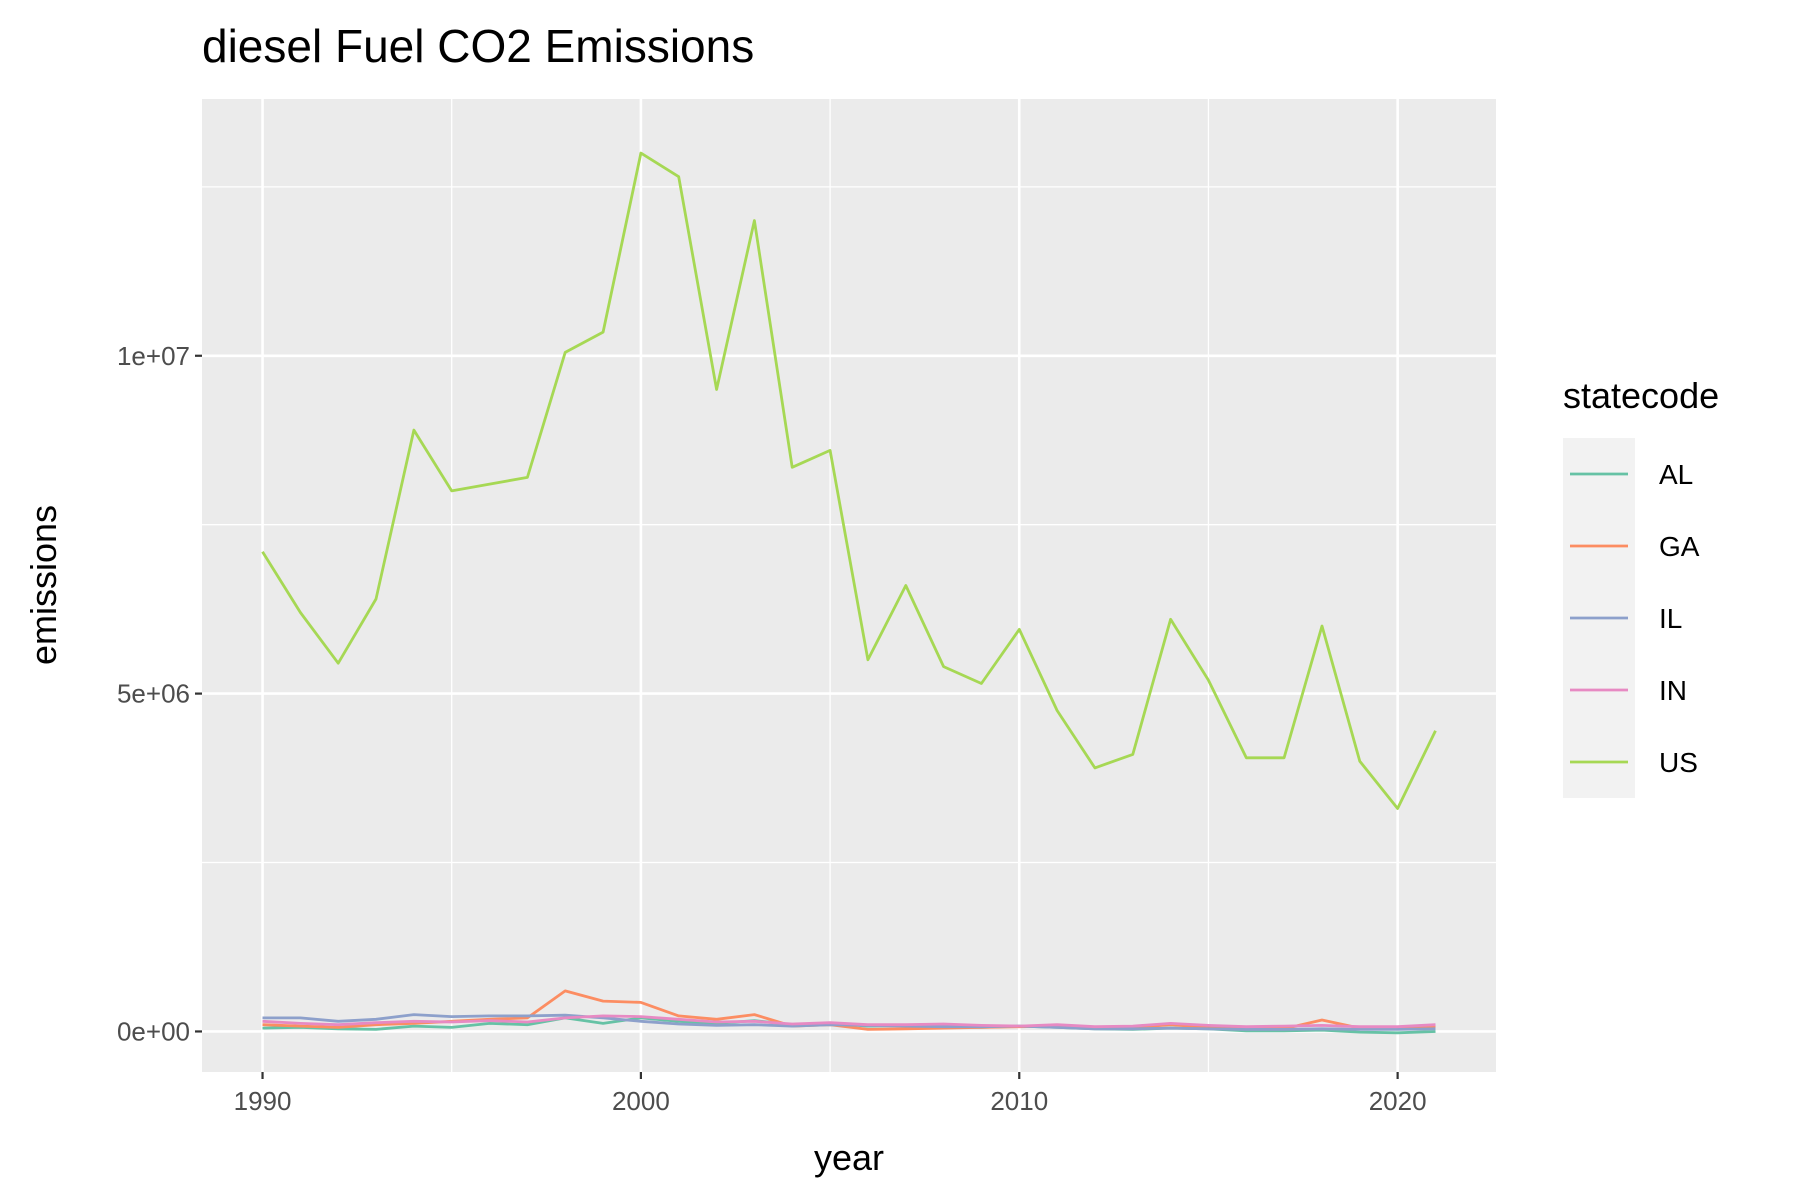 This screenshot has width=1800, height=1200. What do you see at coordinates (1635, 618) in the screenshot?
I see `legend: AL GA IL IN US` at bounding box center [1635, 618].